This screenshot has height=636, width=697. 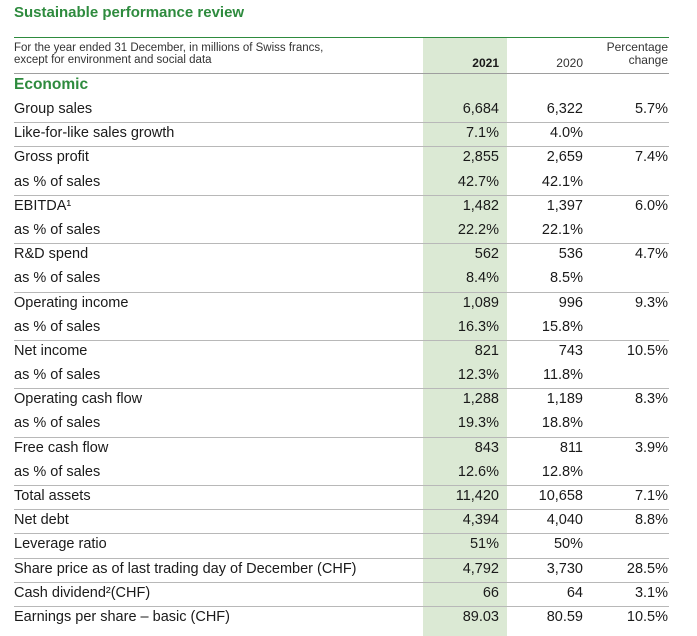 I want to click on table-row: Net income 821 743 10.5%, so click(x=348, y=351).